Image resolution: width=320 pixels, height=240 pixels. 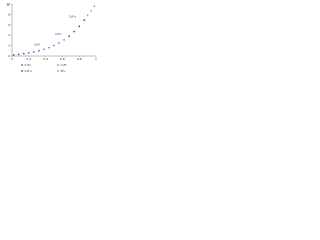 I want to click on y-tick-label: 8, so click(x=9, y=14).